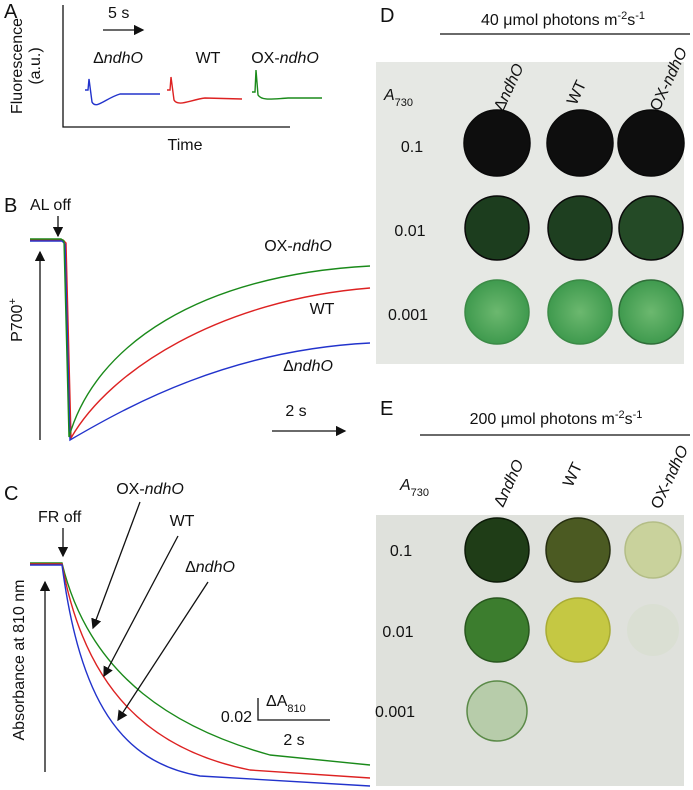  I want to click on trace-label: WT, so click(208, 58).